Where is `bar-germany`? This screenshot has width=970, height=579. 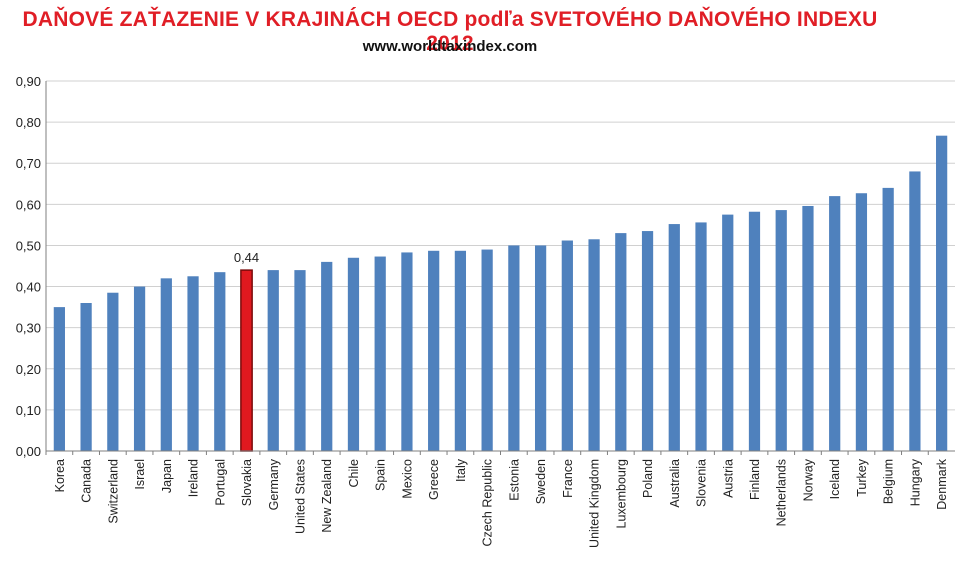 bar-germany is located at coordinates (273, 360).